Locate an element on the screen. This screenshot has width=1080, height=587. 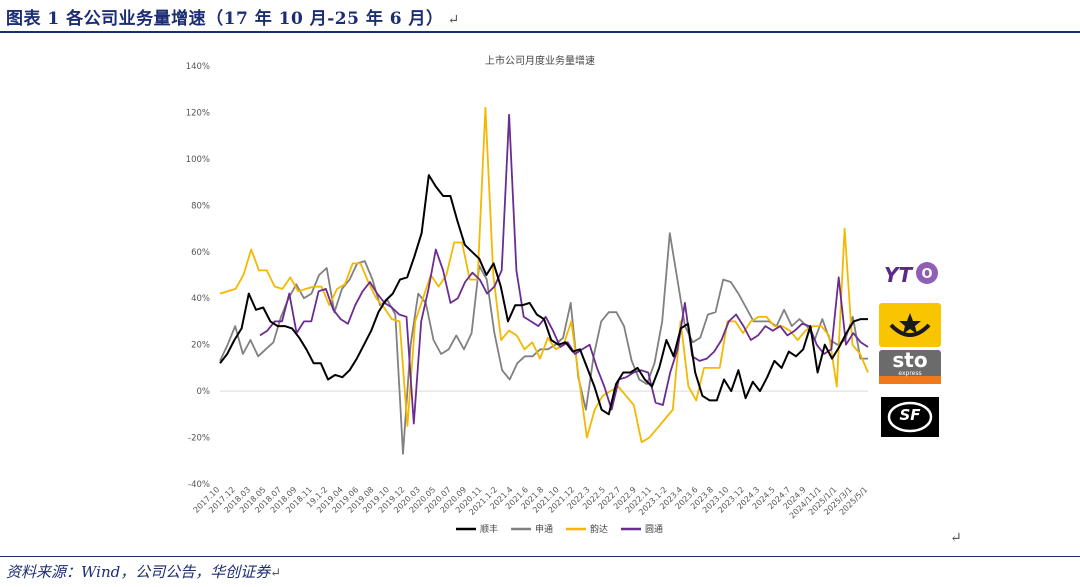
sto-logo-subtext: express is located at coordinates (910, 373).